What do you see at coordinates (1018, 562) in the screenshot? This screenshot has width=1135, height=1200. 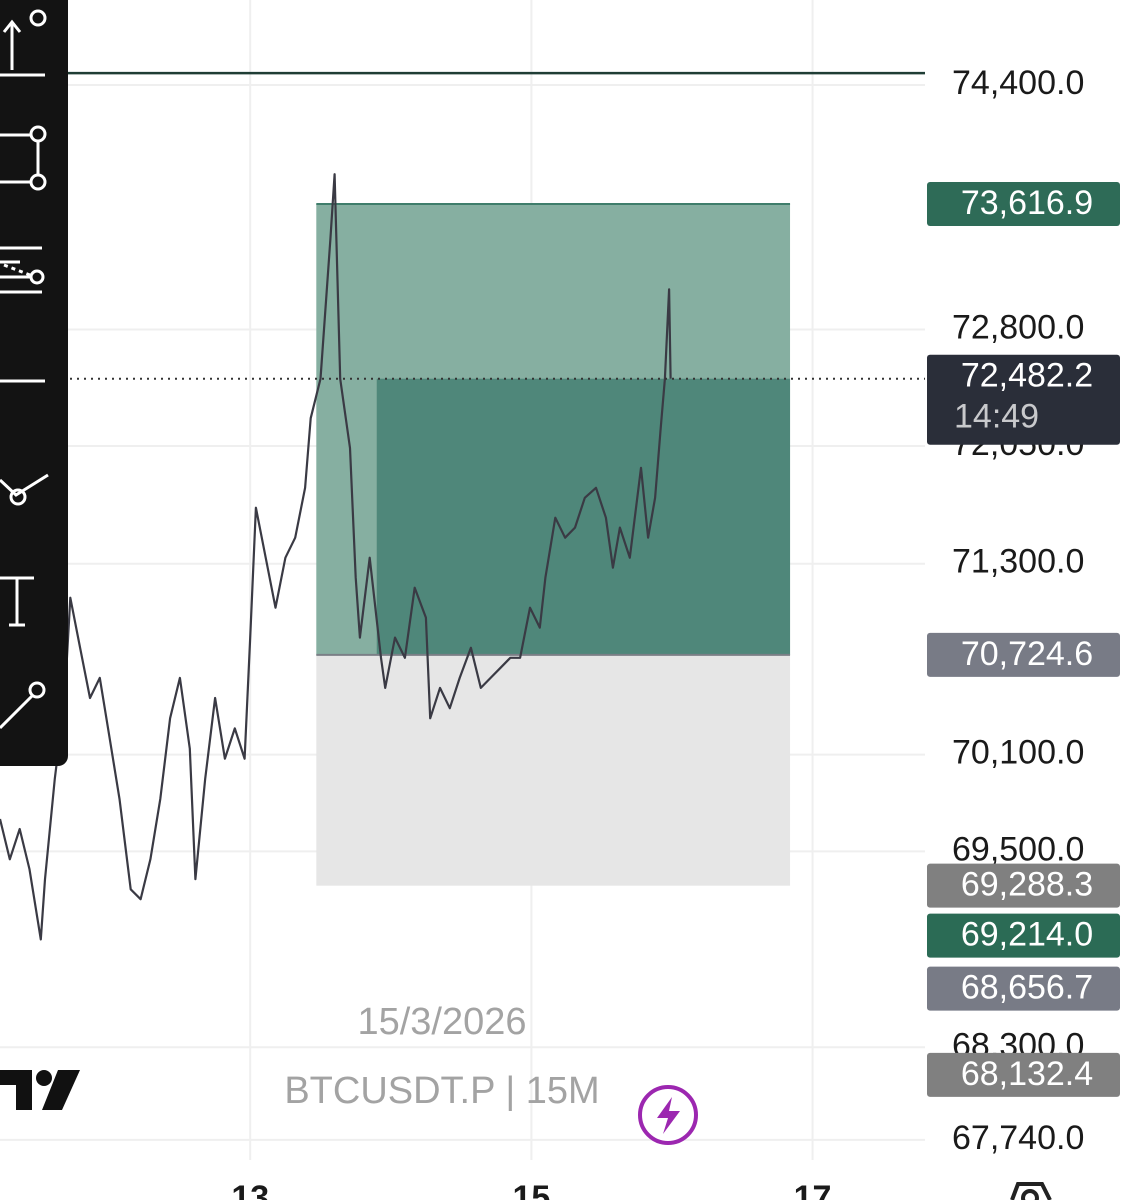 I see `y-tick-label: 71,300.0` at bounding box center [1018, 562].